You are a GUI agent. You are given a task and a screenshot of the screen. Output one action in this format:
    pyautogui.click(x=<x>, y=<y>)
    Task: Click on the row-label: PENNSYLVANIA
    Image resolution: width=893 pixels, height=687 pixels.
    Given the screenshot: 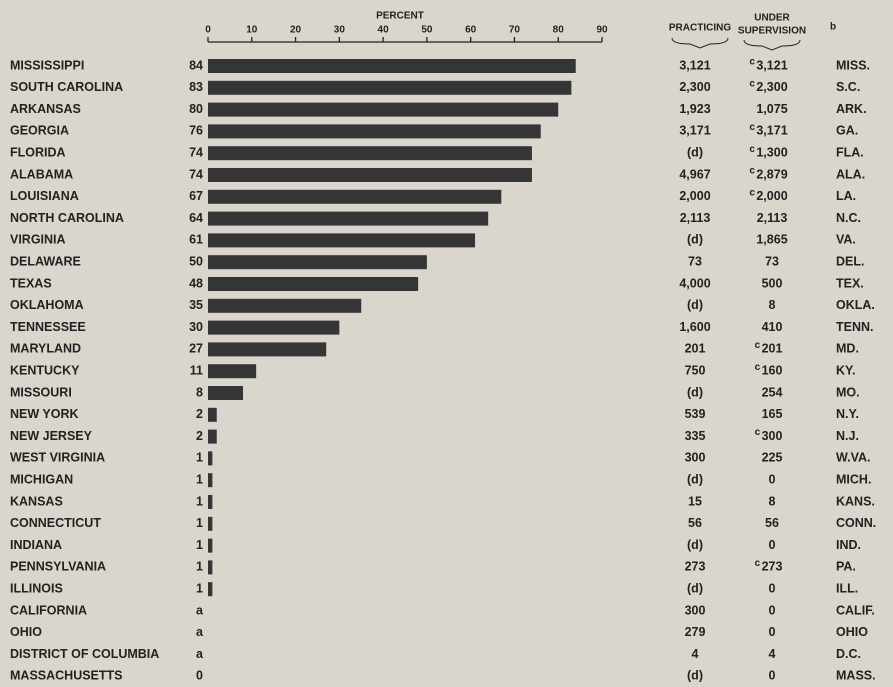 What is the action you would take?
    pyautogui.click(x=58, y=567)
    